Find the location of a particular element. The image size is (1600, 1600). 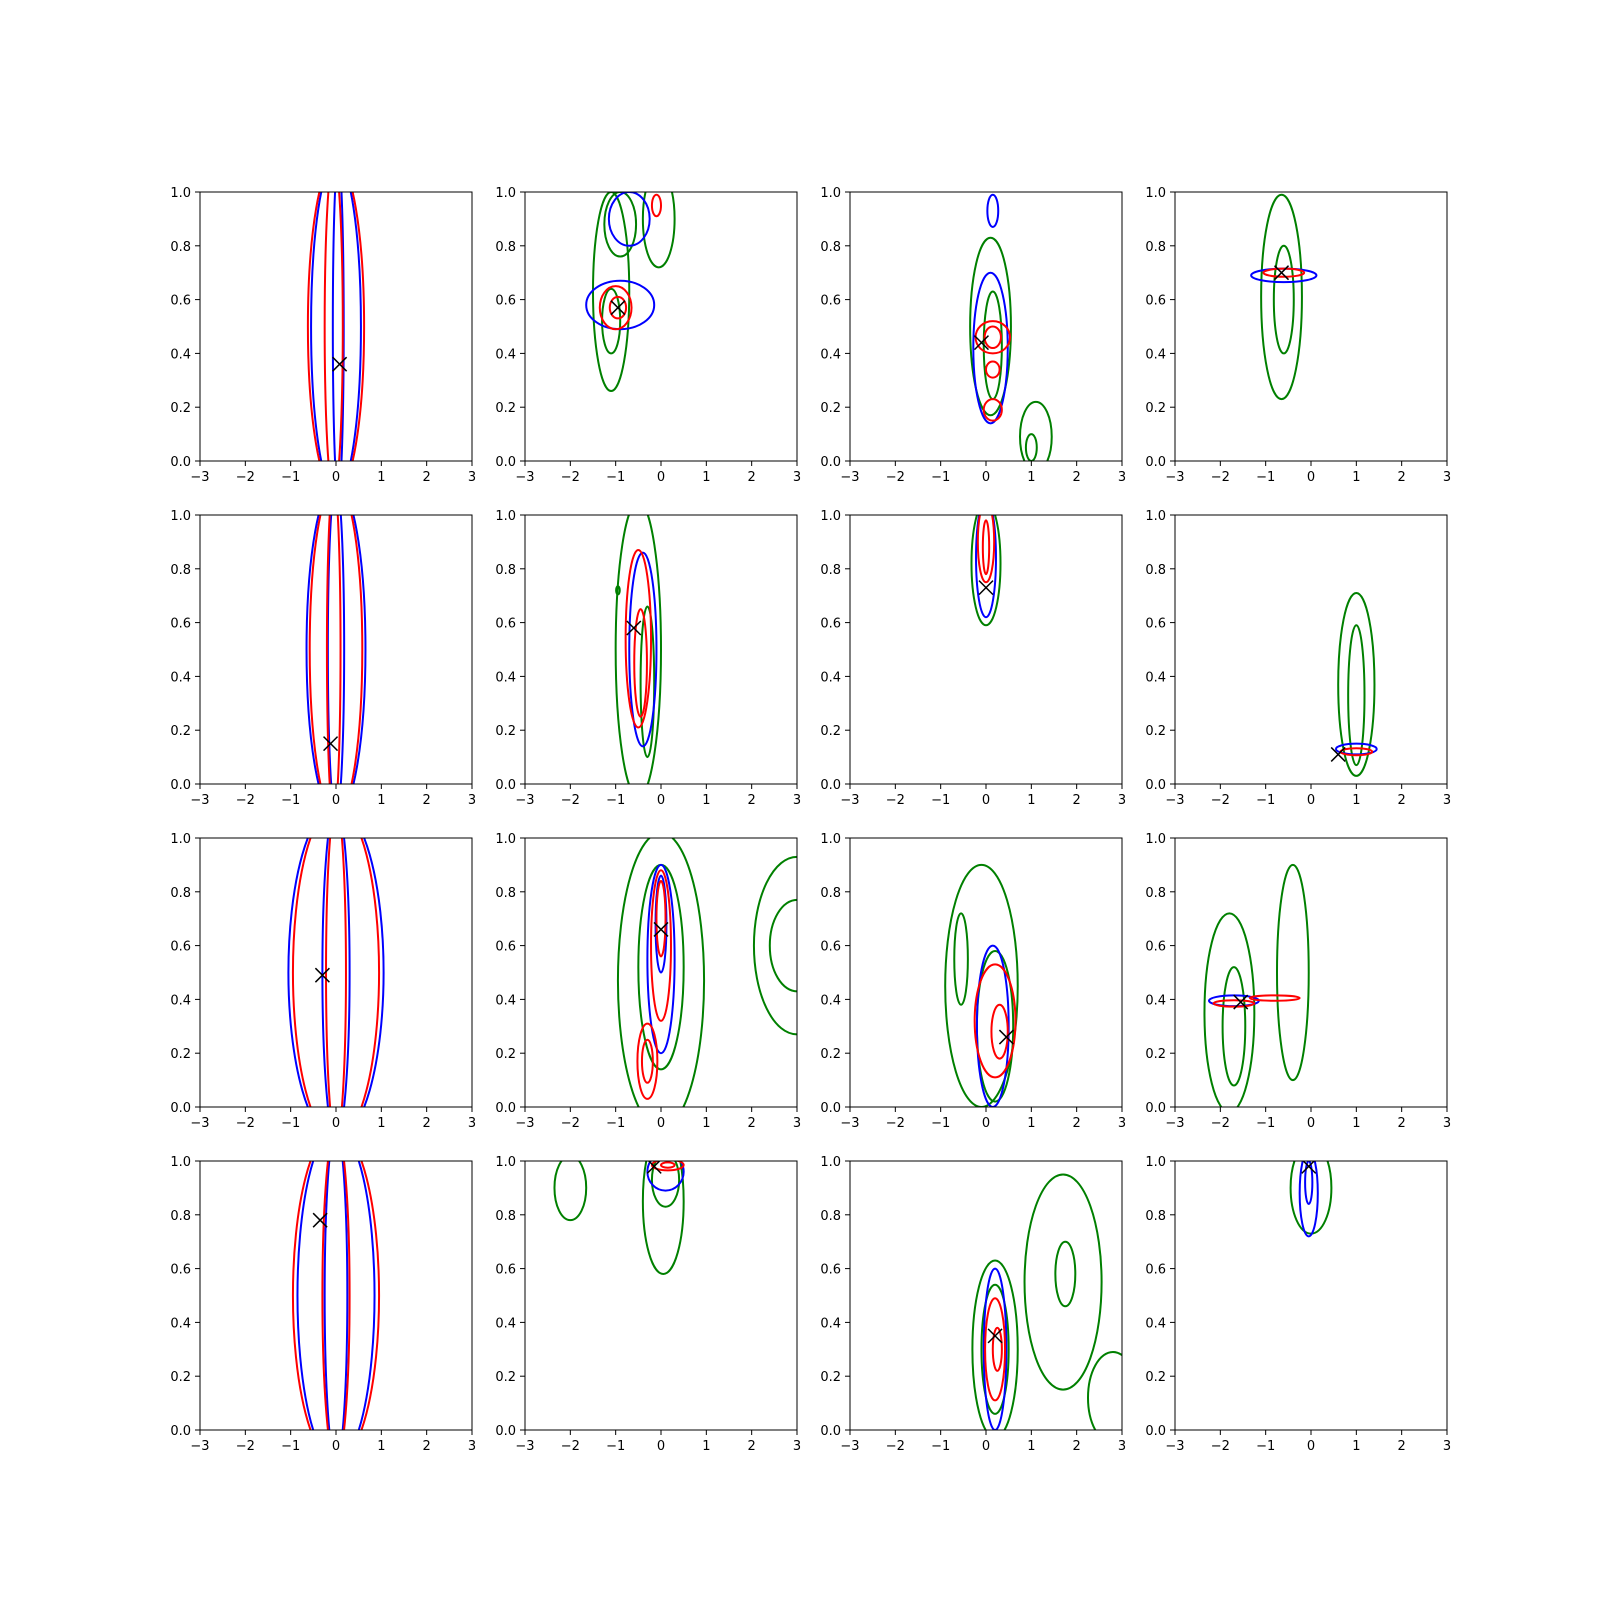

subplot-r2-c2: −3 −2 −1 0 1 2 3 0.0 0.2 0.4 0.6 0.8 1.0 is located at coordinates (648, 658).